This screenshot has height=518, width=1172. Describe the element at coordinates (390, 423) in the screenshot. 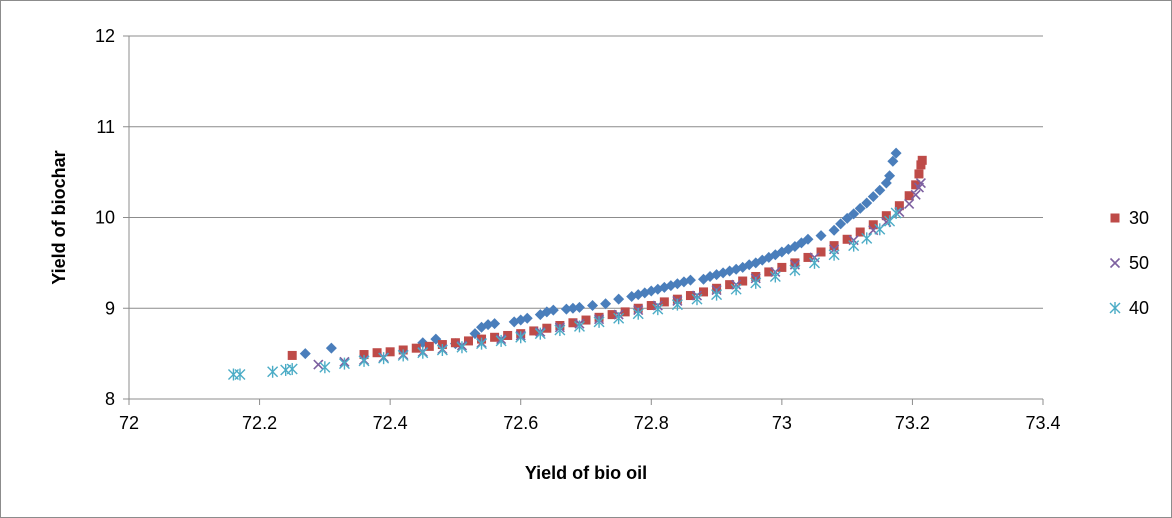

I see `x-tick-label-2: 72.4` at that location.